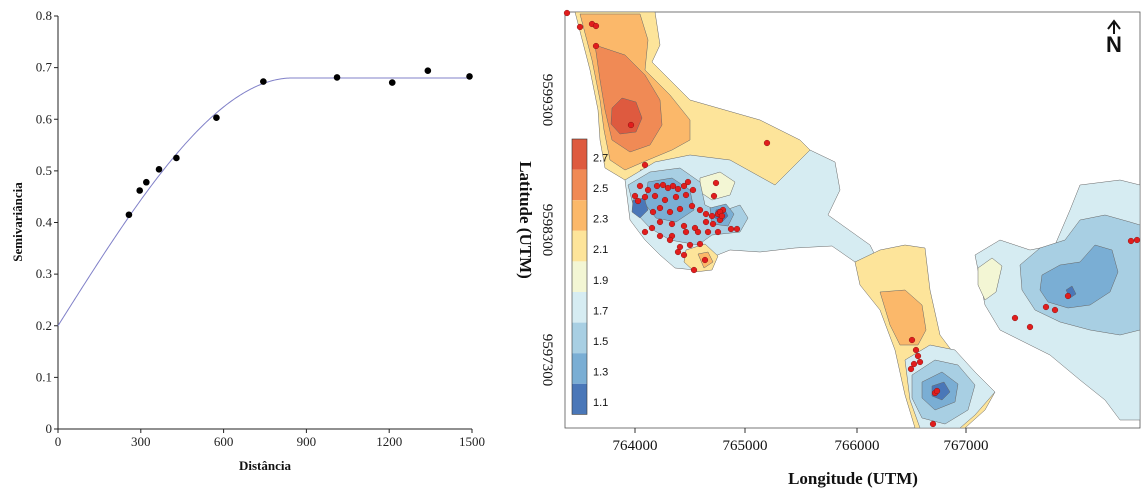 Image resolution: width=1141 pixels, height=488 pixels. I want to click on y-tick-group: 0 0.1 0.2 0.3 0.4 0.5 0.6 0.7 0.8, so click(47, 222).